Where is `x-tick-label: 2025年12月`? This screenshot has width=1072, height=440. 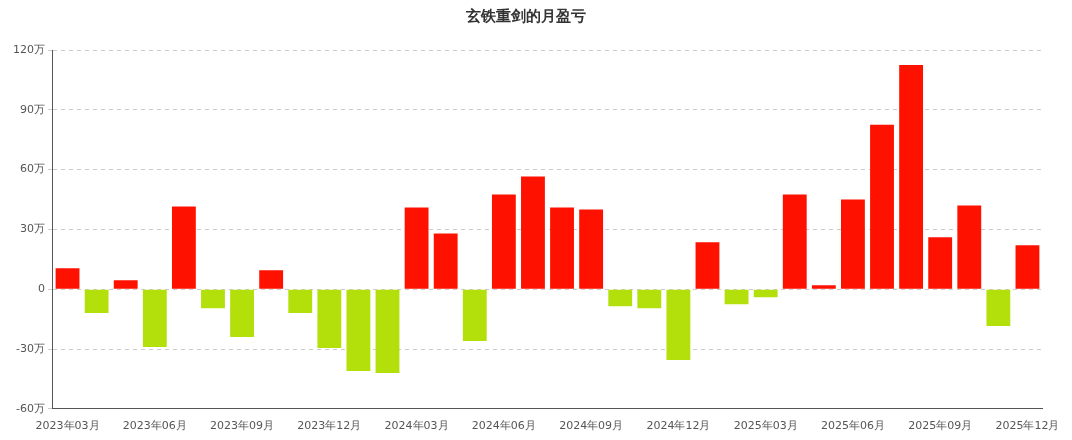
x-tick-label: 2025年12月 is located at coordinates (1027, 426).